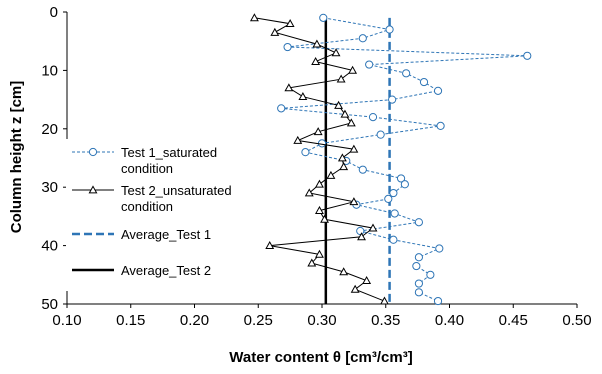  I want to click on x-tick-label: 0.40, so click(449, 320).